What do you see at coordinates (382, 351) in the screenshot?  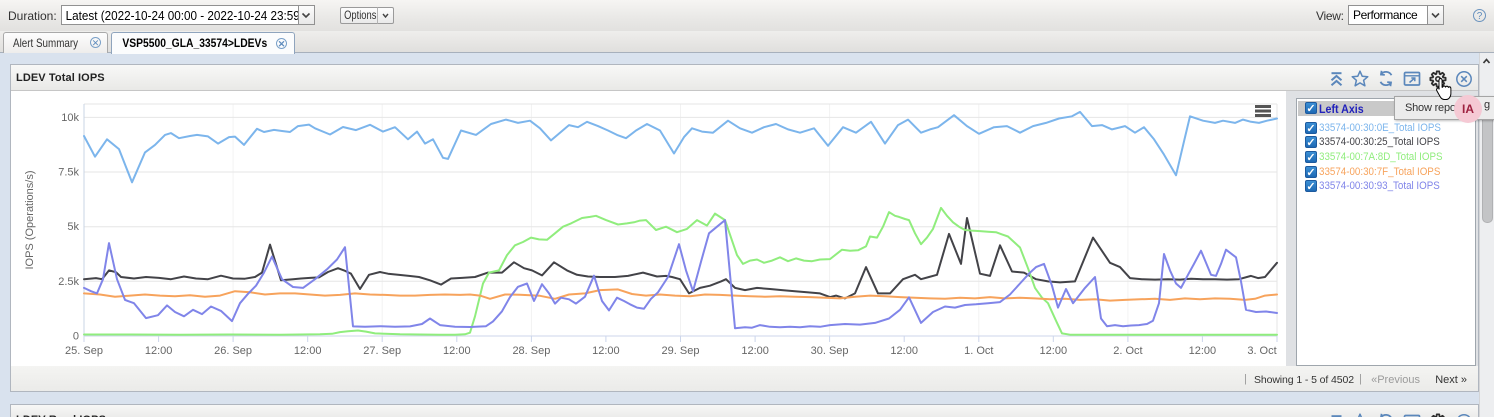 I see `svg-text: 27. Sep` at bounding box center [382, 351].